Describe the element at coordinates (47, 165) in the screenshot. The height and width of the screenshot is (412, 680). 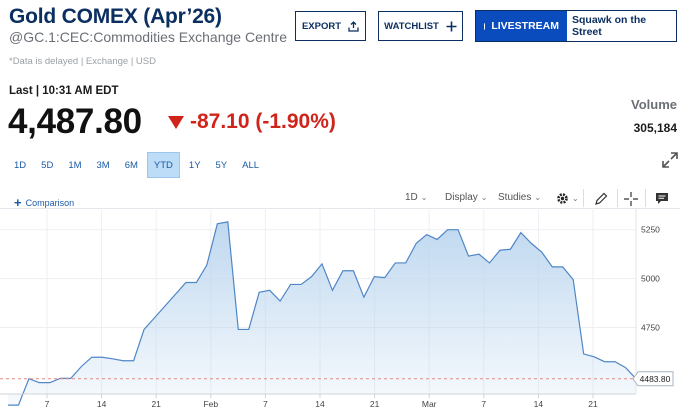
I see `range-5d: 5D` at that location.